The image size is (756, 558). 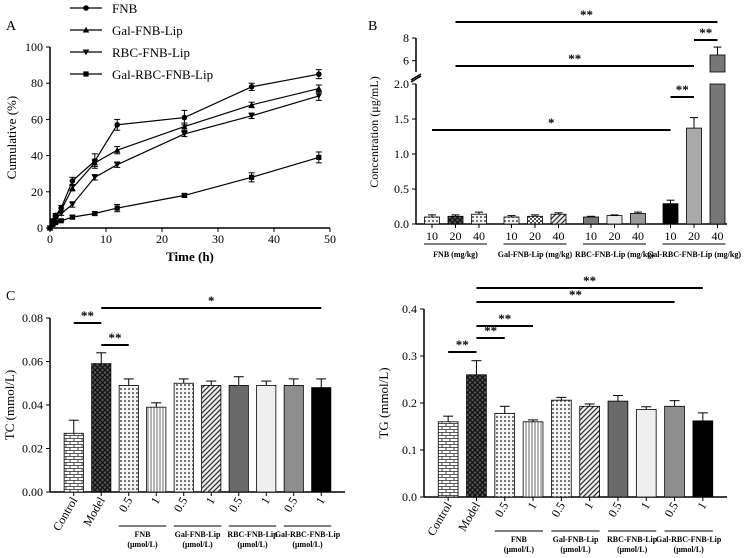 What do you see at coordinates (151, 52) in the screenshot?
I see `legend-label: RBC-FNB-Lip` at bounding box center [151, 52].